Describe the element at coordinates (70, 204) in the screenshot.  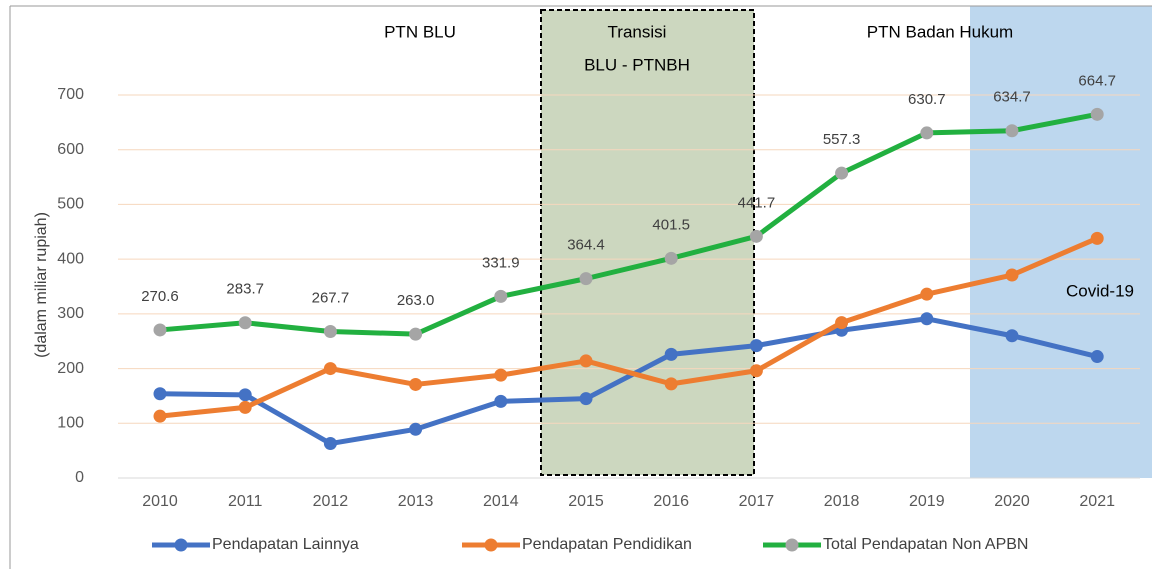
I see `y-tick-label: 500` at that location.